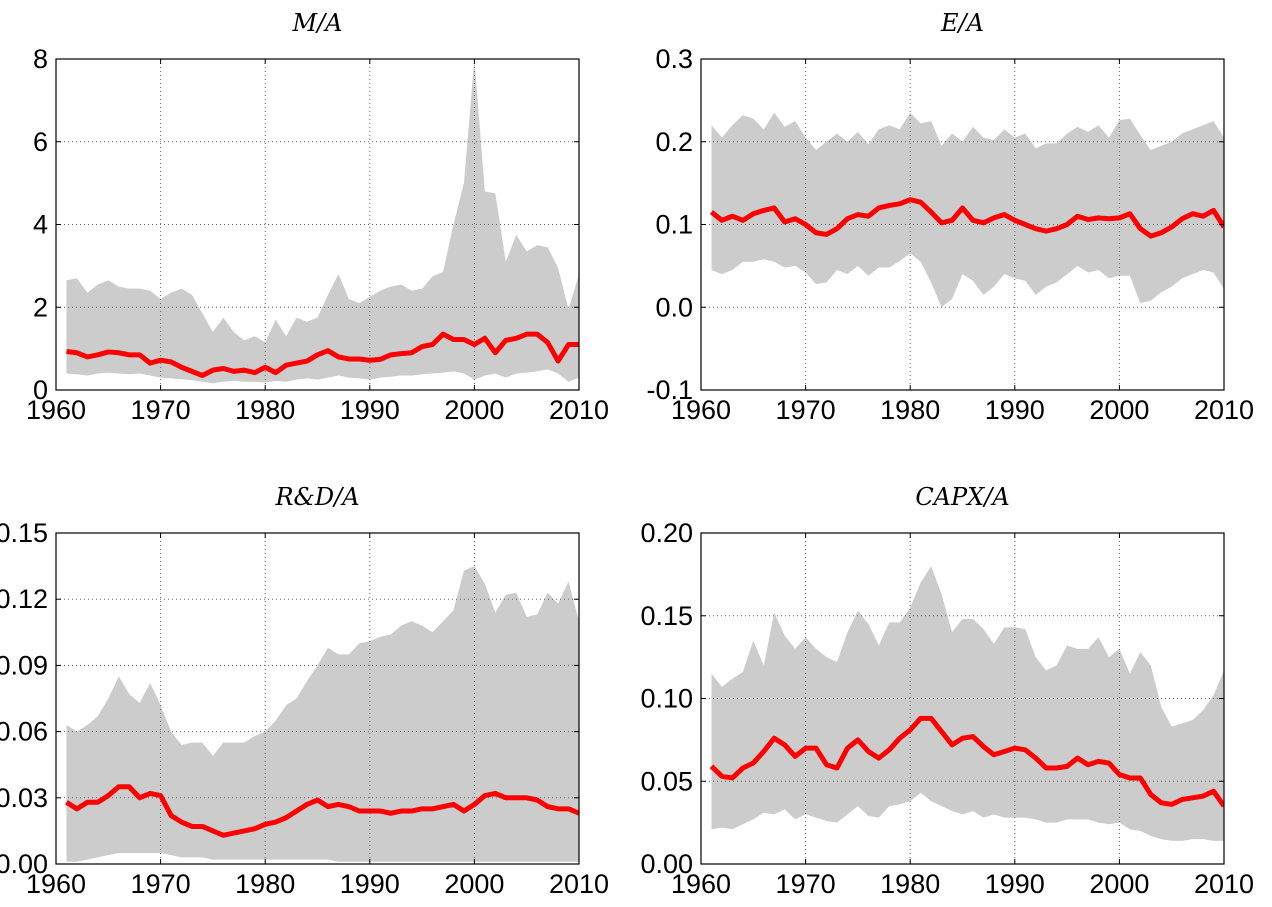 The height and width of the screenshot is (907, 1272). I want to click on x-tick-label-0-3: 1990, so click(370, 410).